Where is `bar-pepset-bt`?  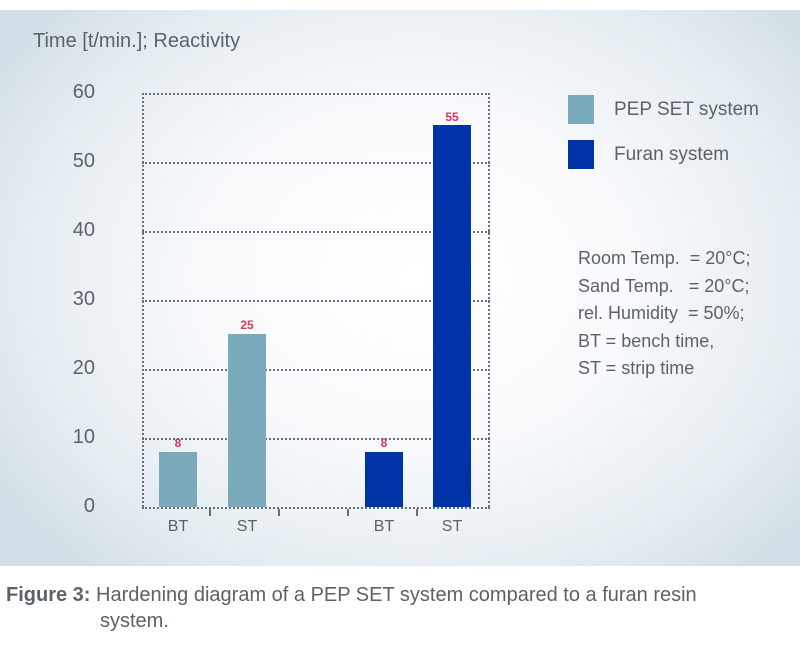
bar-pepset-bt is located at coordinates (178, 479).